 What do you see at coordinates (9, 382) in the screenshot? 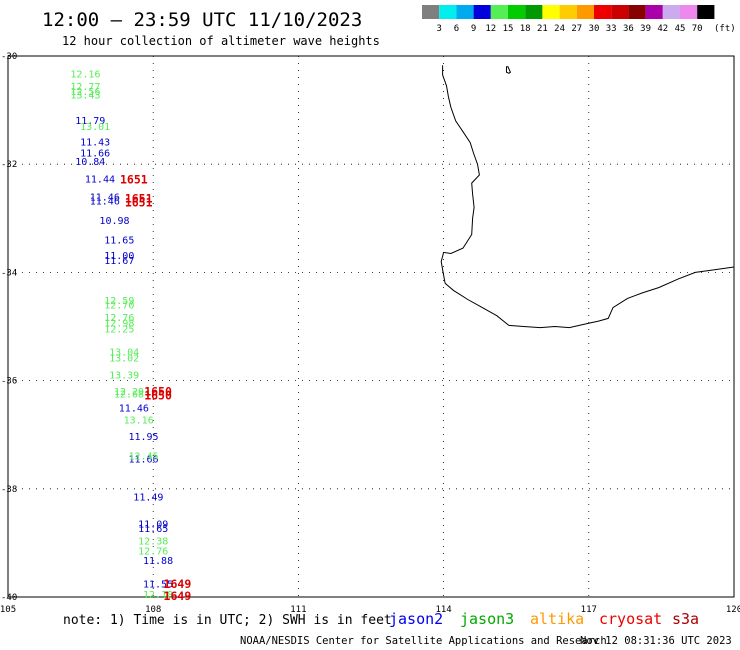
I see `y-tick-label: -36` at bounding box center [9, 382].